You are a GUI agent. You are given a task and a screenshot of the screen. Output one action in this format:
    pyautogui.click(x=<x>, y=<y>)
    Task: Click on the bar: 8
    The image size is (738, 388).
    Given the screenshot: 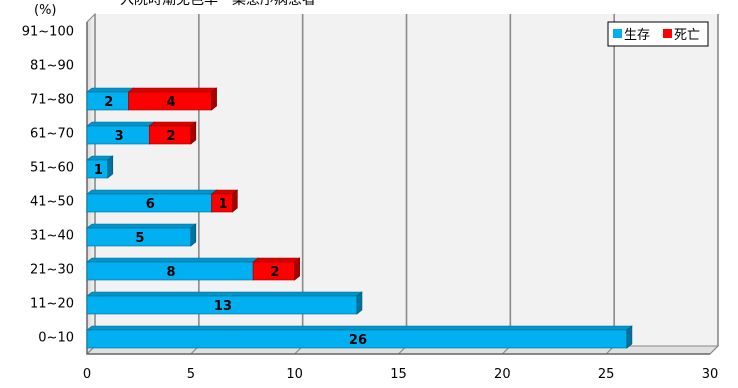 What is the action you would take?
    pyautogui.click(x=172, y=269)
    